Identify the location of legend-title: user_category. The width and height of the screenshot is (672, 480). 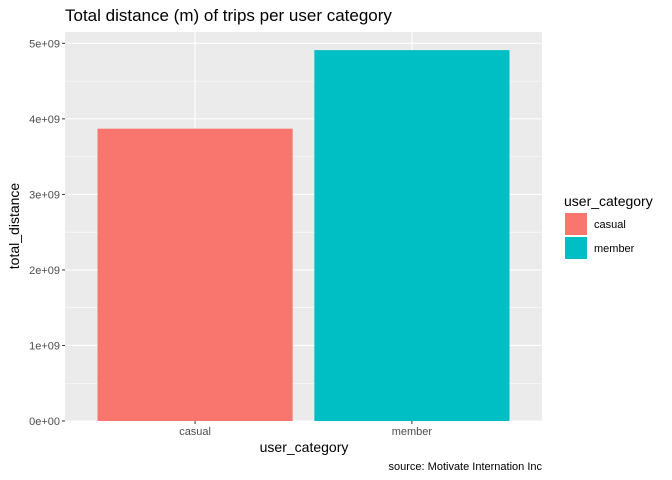
(608, 201).